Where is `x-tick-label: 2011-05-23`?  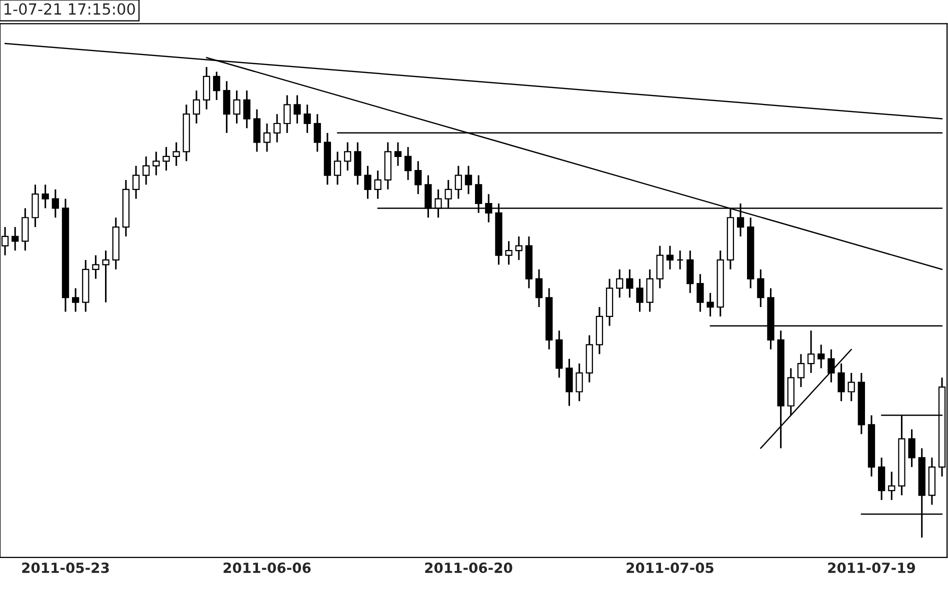
x-tick-label: 2011-05-23 is located at coordinates (65, 568).